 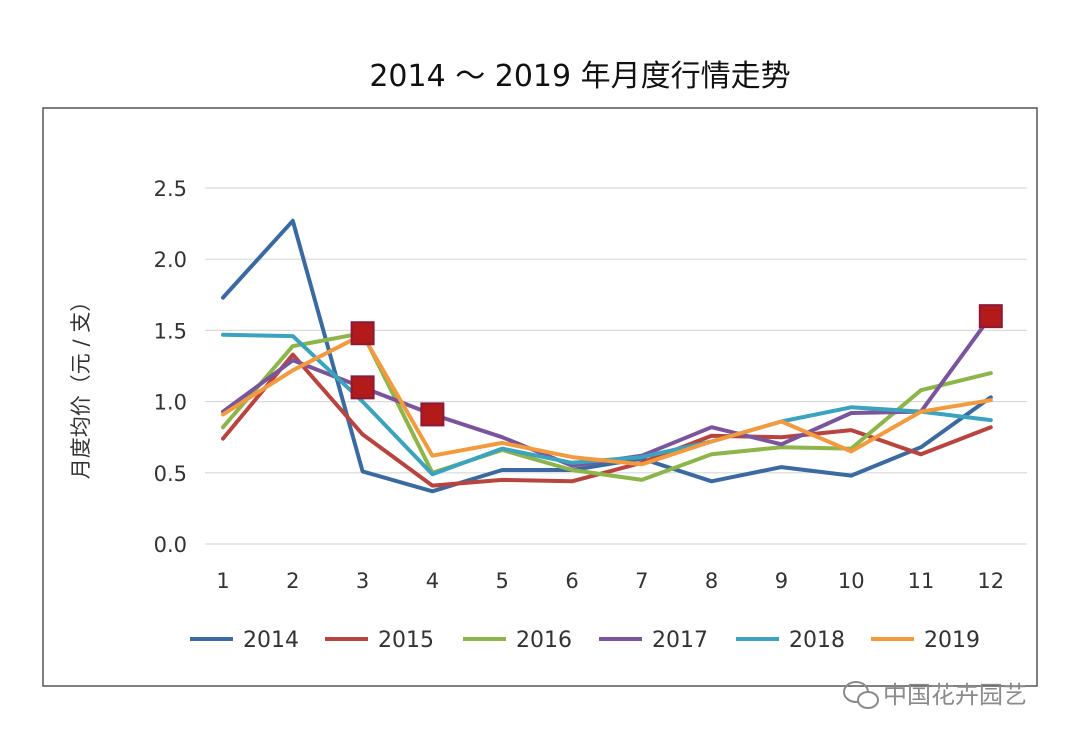 I want to click on legend-label: 2016, so click(x=544, y=640).